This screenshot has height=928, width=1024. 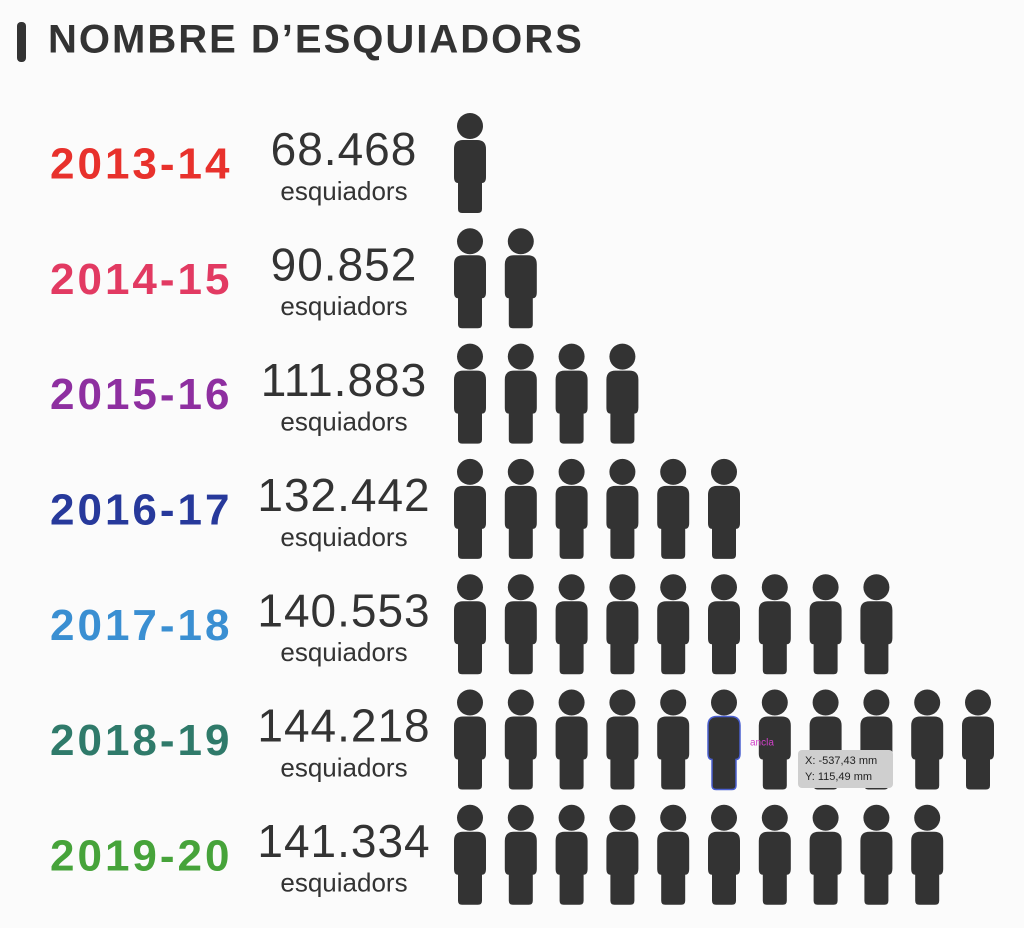 What do you see at coordinates (845, 769) in the screenshot?
I see `coord-tooltip` at bounding box center [845, 769].